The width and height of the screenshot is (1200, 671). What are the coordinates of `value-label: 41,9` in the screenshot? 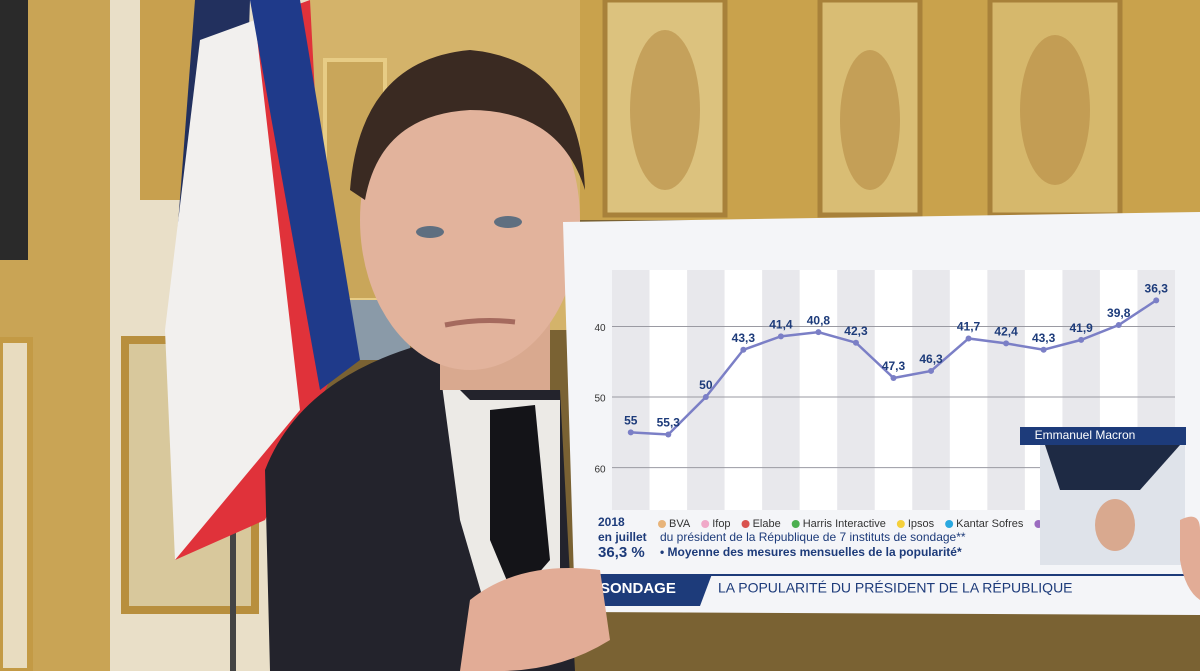 It's located at (1081, 328).